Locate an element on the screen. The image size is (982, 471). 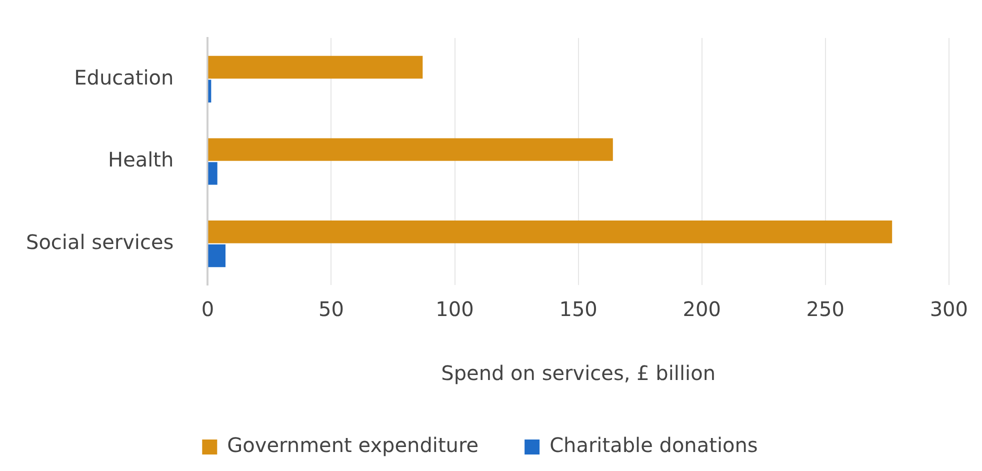
x-tick-label: 200 is located at coordinates (701, 309).